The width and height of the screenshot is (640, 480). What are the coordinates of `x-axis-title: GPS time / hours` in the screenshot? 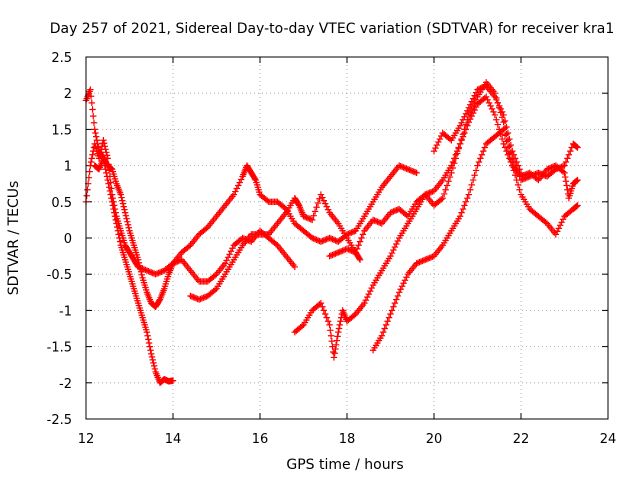 It's located at (344, 465).